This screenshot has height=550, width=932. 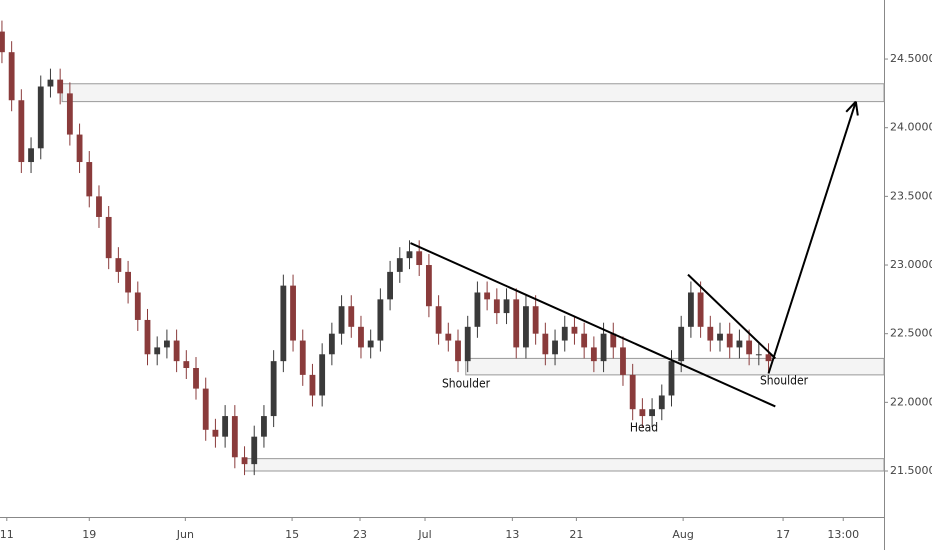 What do you see at coordinates (911, 264) in the screenshot?
I see `y-tick-label: 23.00000` at bounding box center [911, 264].